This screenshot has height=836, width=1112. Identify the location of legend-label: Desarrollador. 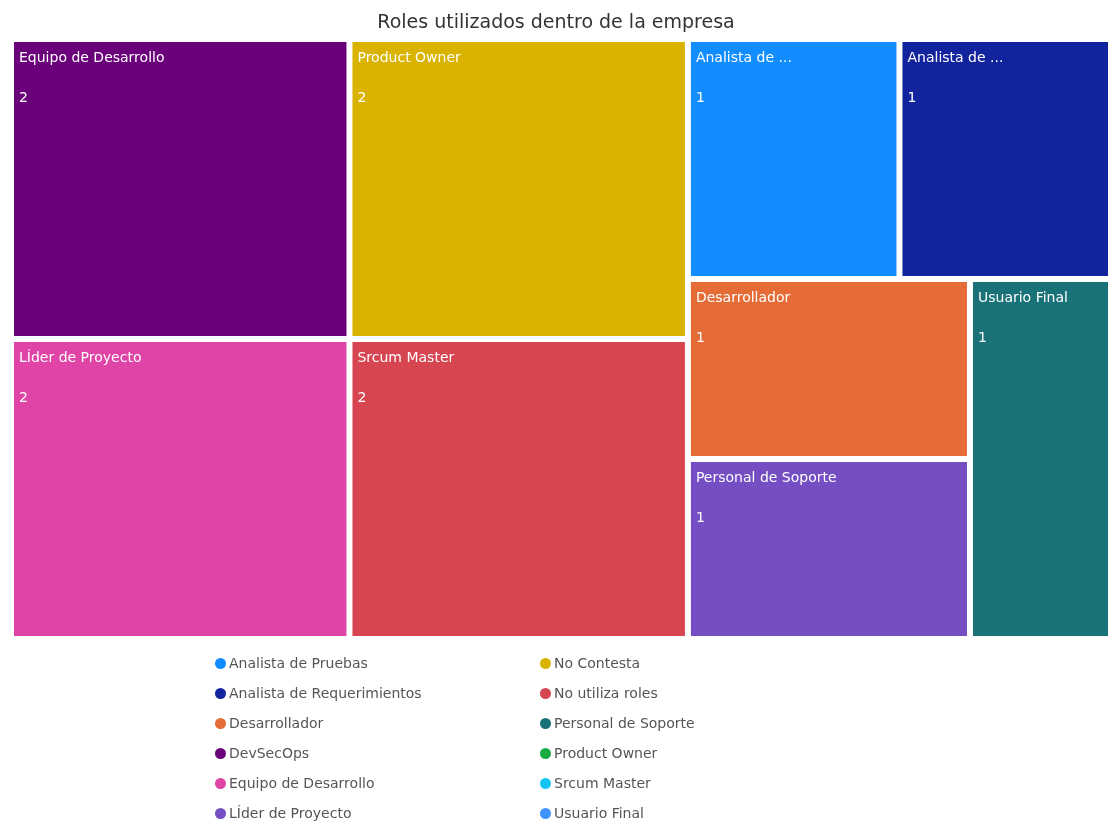
(276, 723).